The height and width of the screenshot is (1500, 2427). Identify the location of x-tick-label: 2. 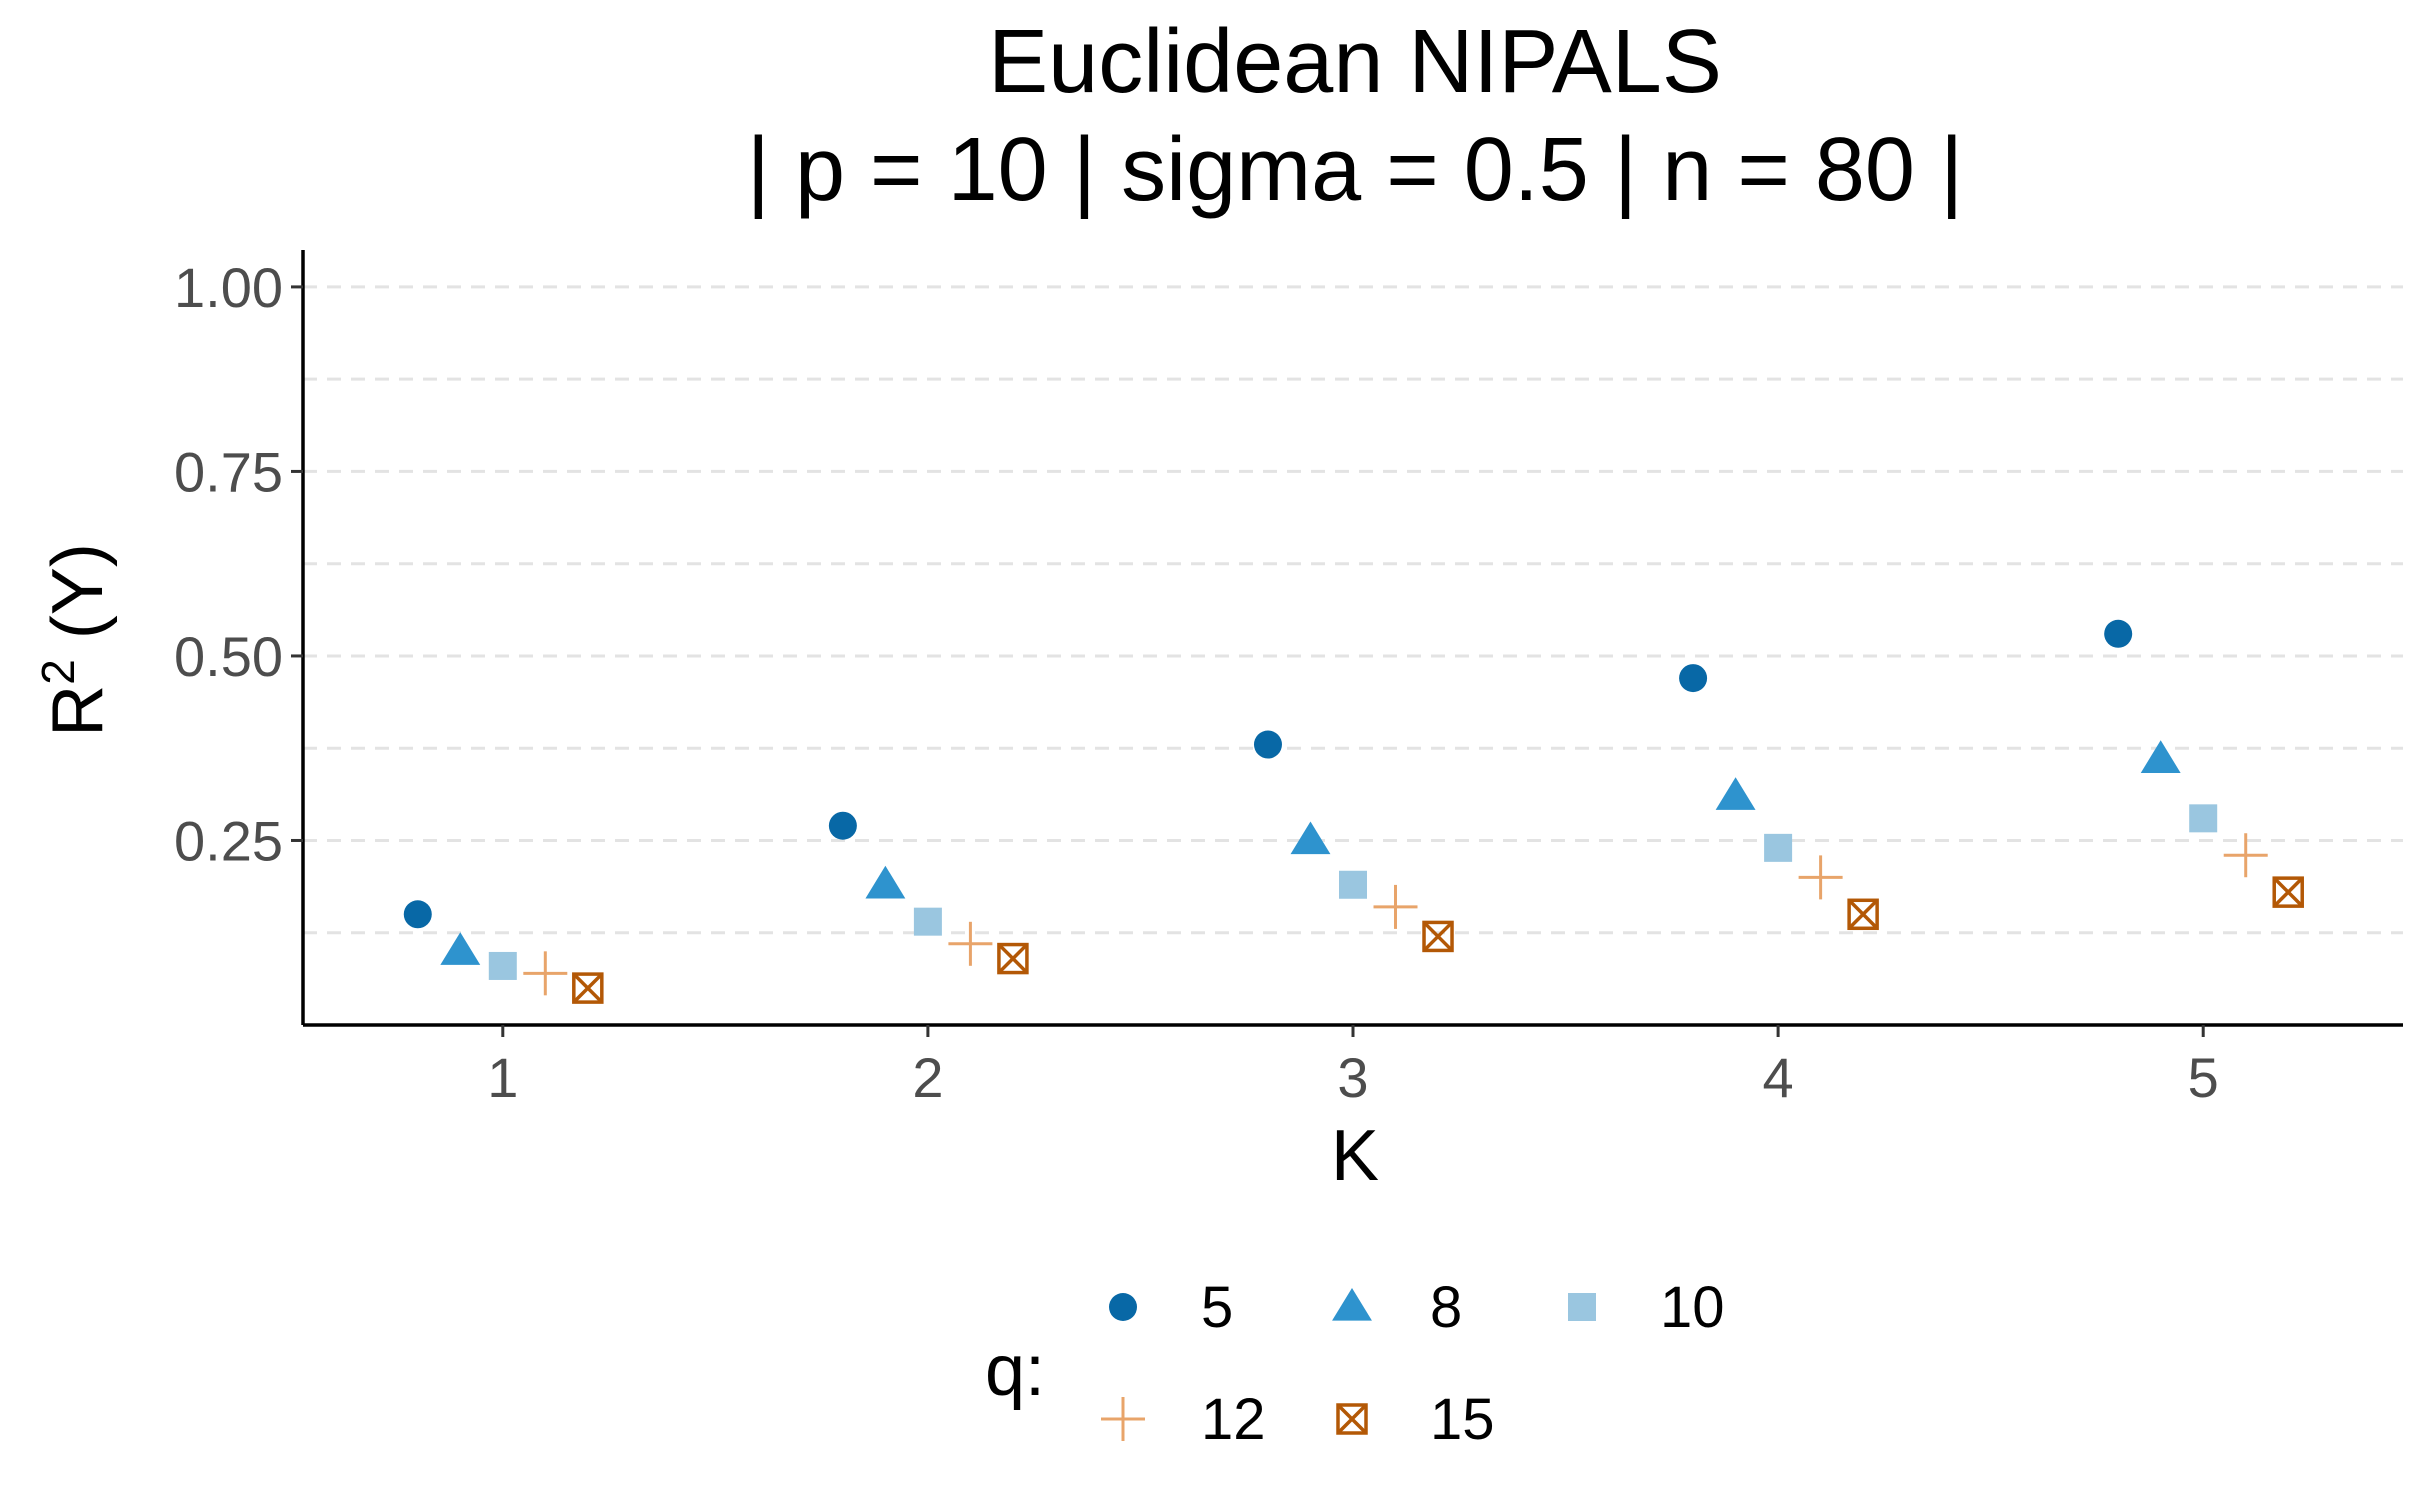
(927, 1077).